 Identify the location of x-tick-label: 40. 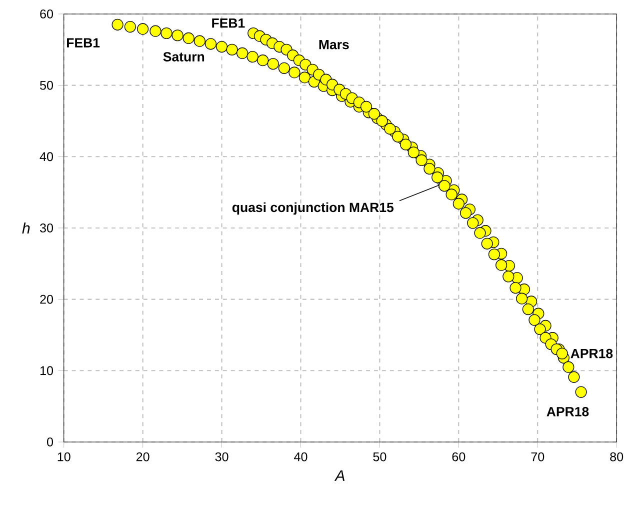
(301, 457).